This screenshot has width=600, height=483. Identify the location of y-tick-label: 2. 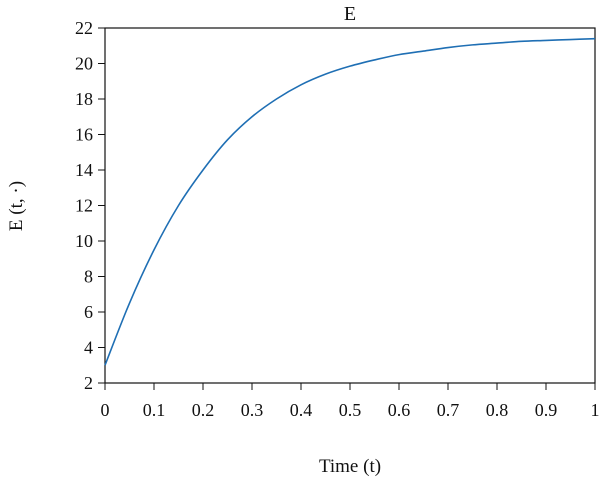
(88, 383).